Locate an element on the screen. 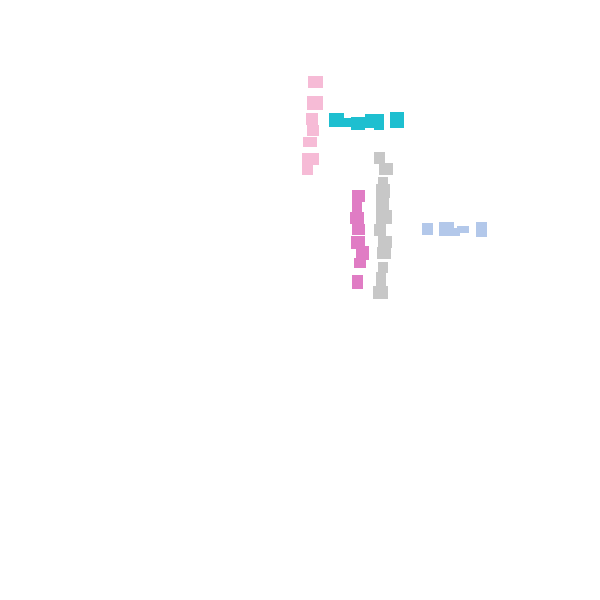 This screenshot has height=600, width=600. magenta-block-group is located at coordinates (359, 239).